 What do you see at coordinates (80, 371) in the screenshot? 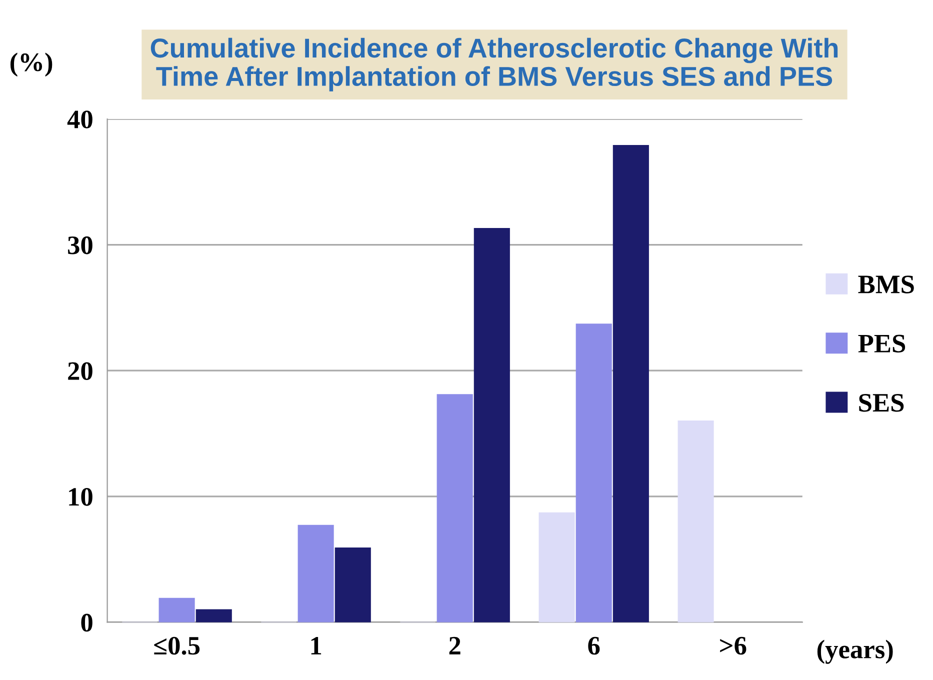
I see `y-tick-label: 20` at bounding box center [80, 371].